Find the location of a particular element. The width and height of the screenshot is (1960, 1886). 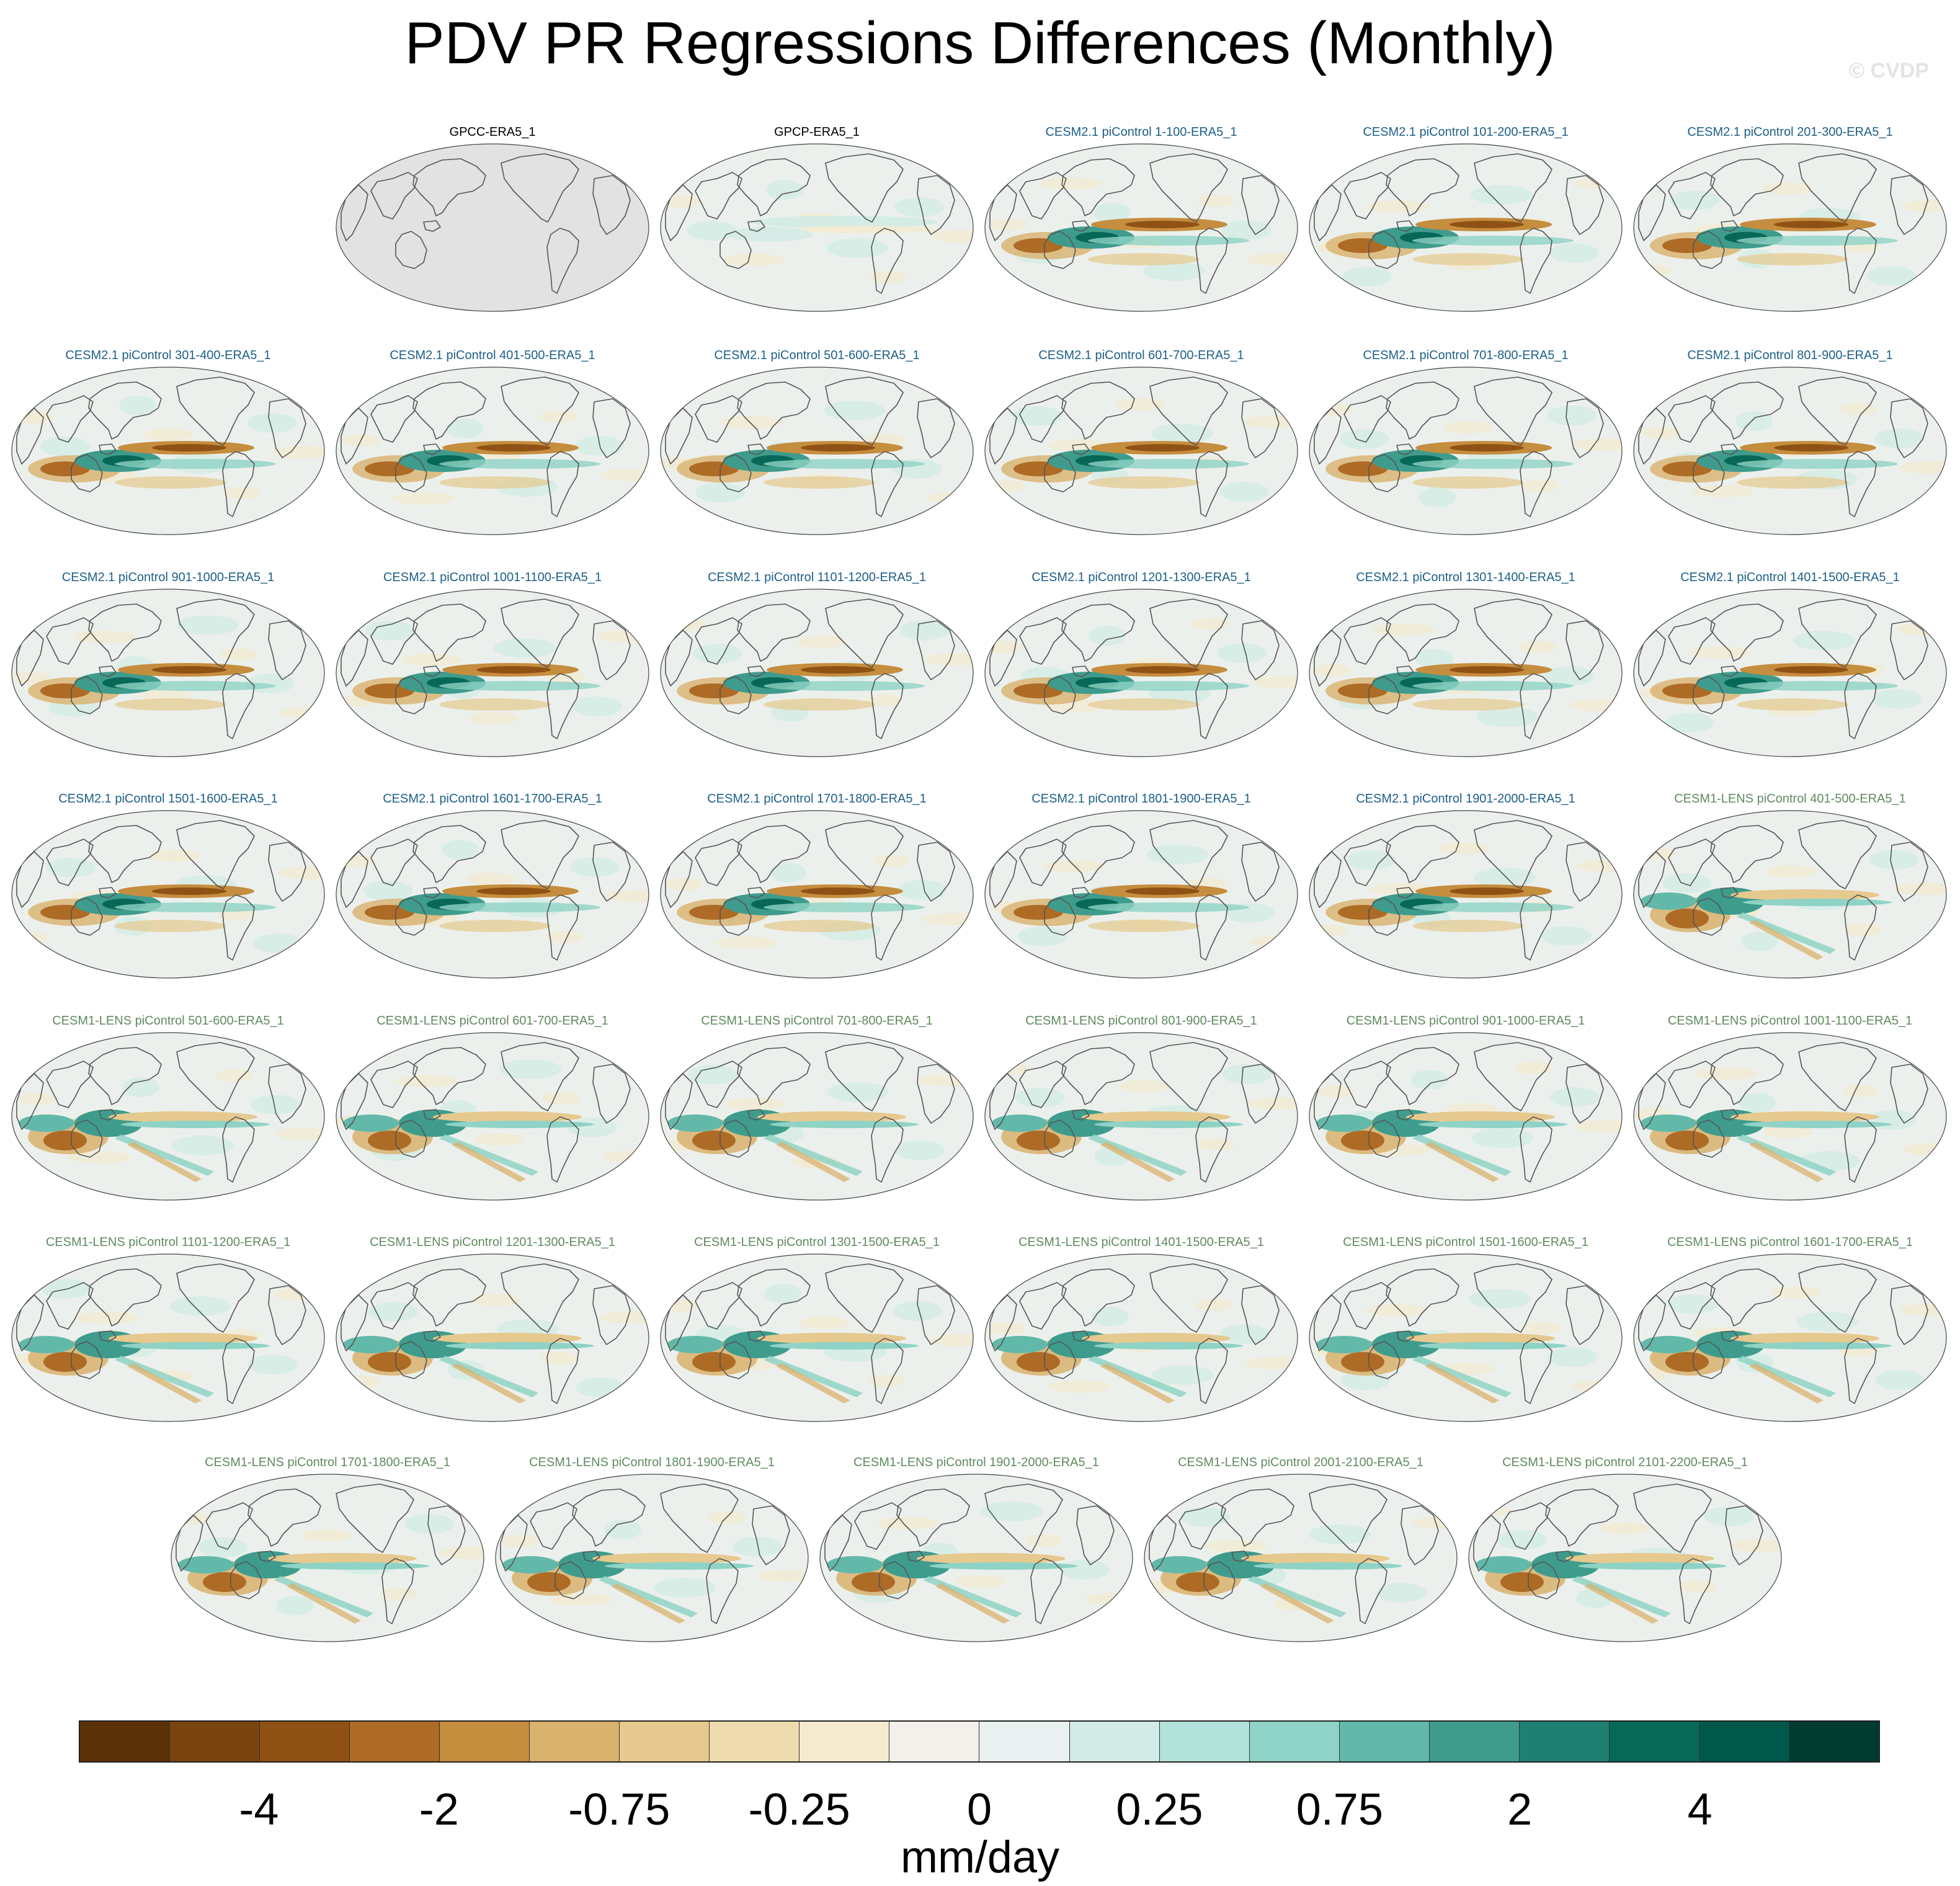

panel-title: CESM2.1 piControl 301-400-ERA5_1 is located at coordinates (168, 355).